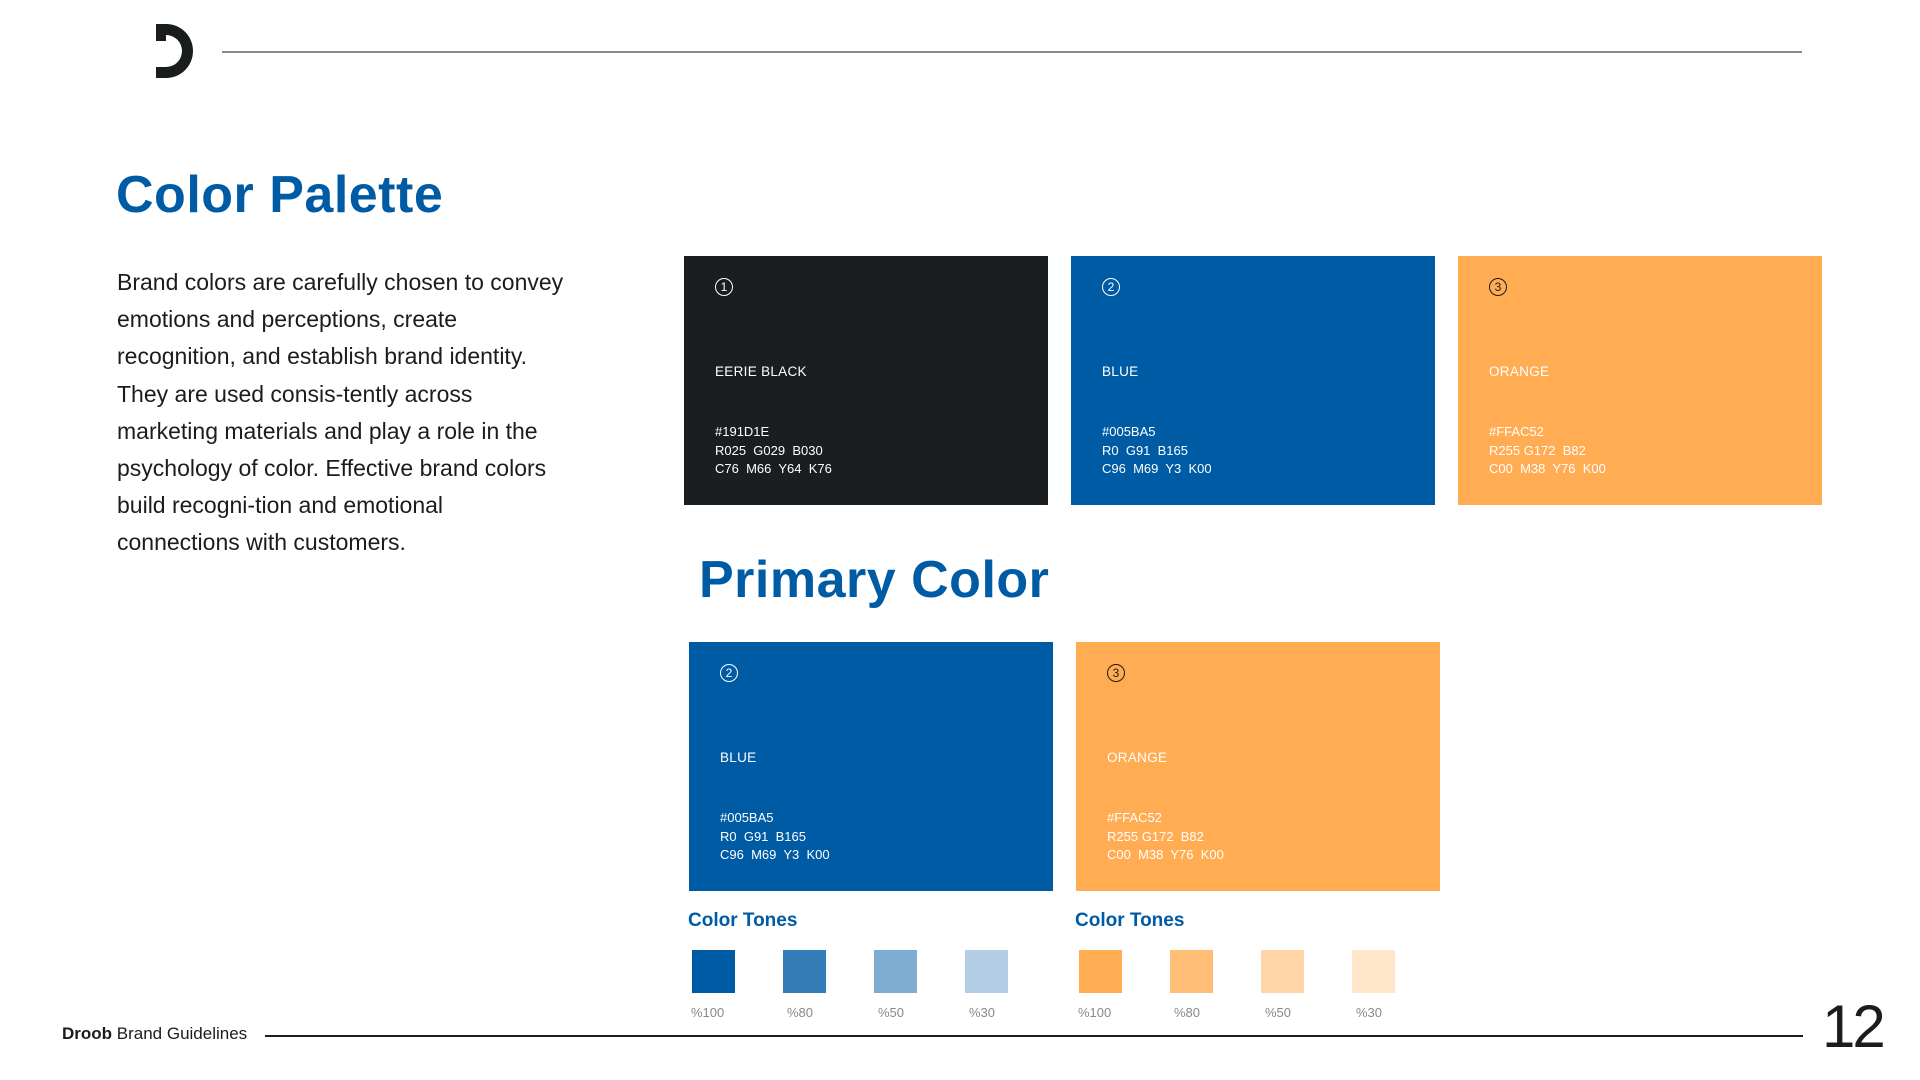 The height and width of the screenshot is (1080, 1920). I want to click on footer-brand: Droob, so click(87, 1033).